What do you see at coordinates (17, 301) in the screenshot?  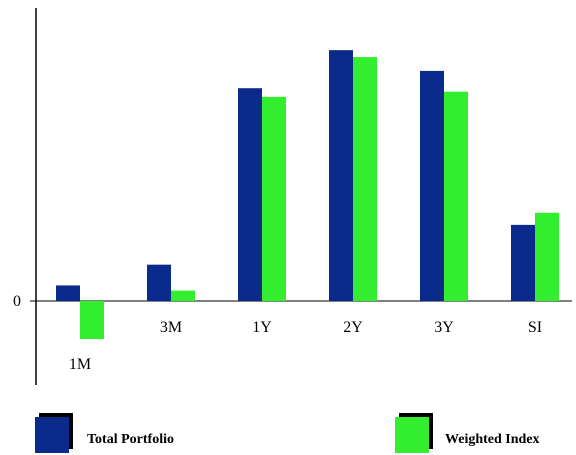 I see `y-tick-label-0: 0` at bounding box center [17, 301].